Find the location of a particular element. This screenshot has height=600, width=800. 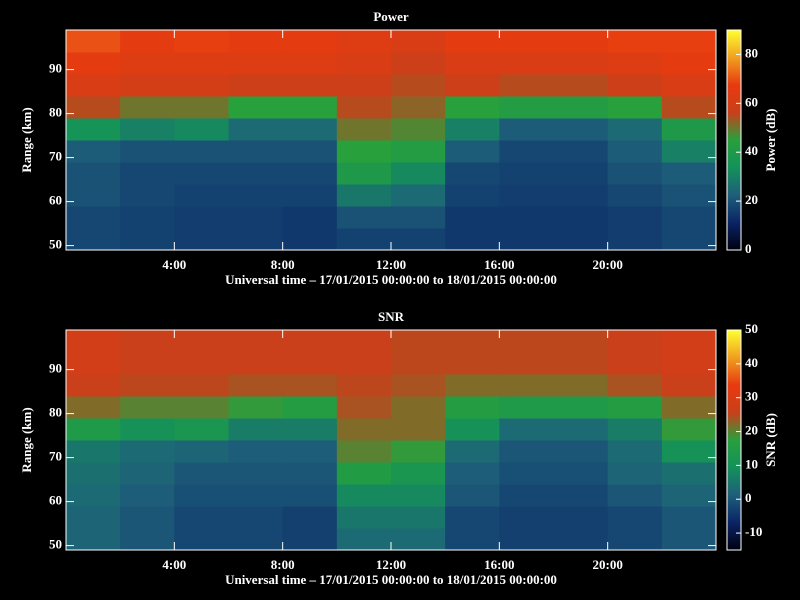

y-tick-label: 50 is located at coordinates (55, 244).